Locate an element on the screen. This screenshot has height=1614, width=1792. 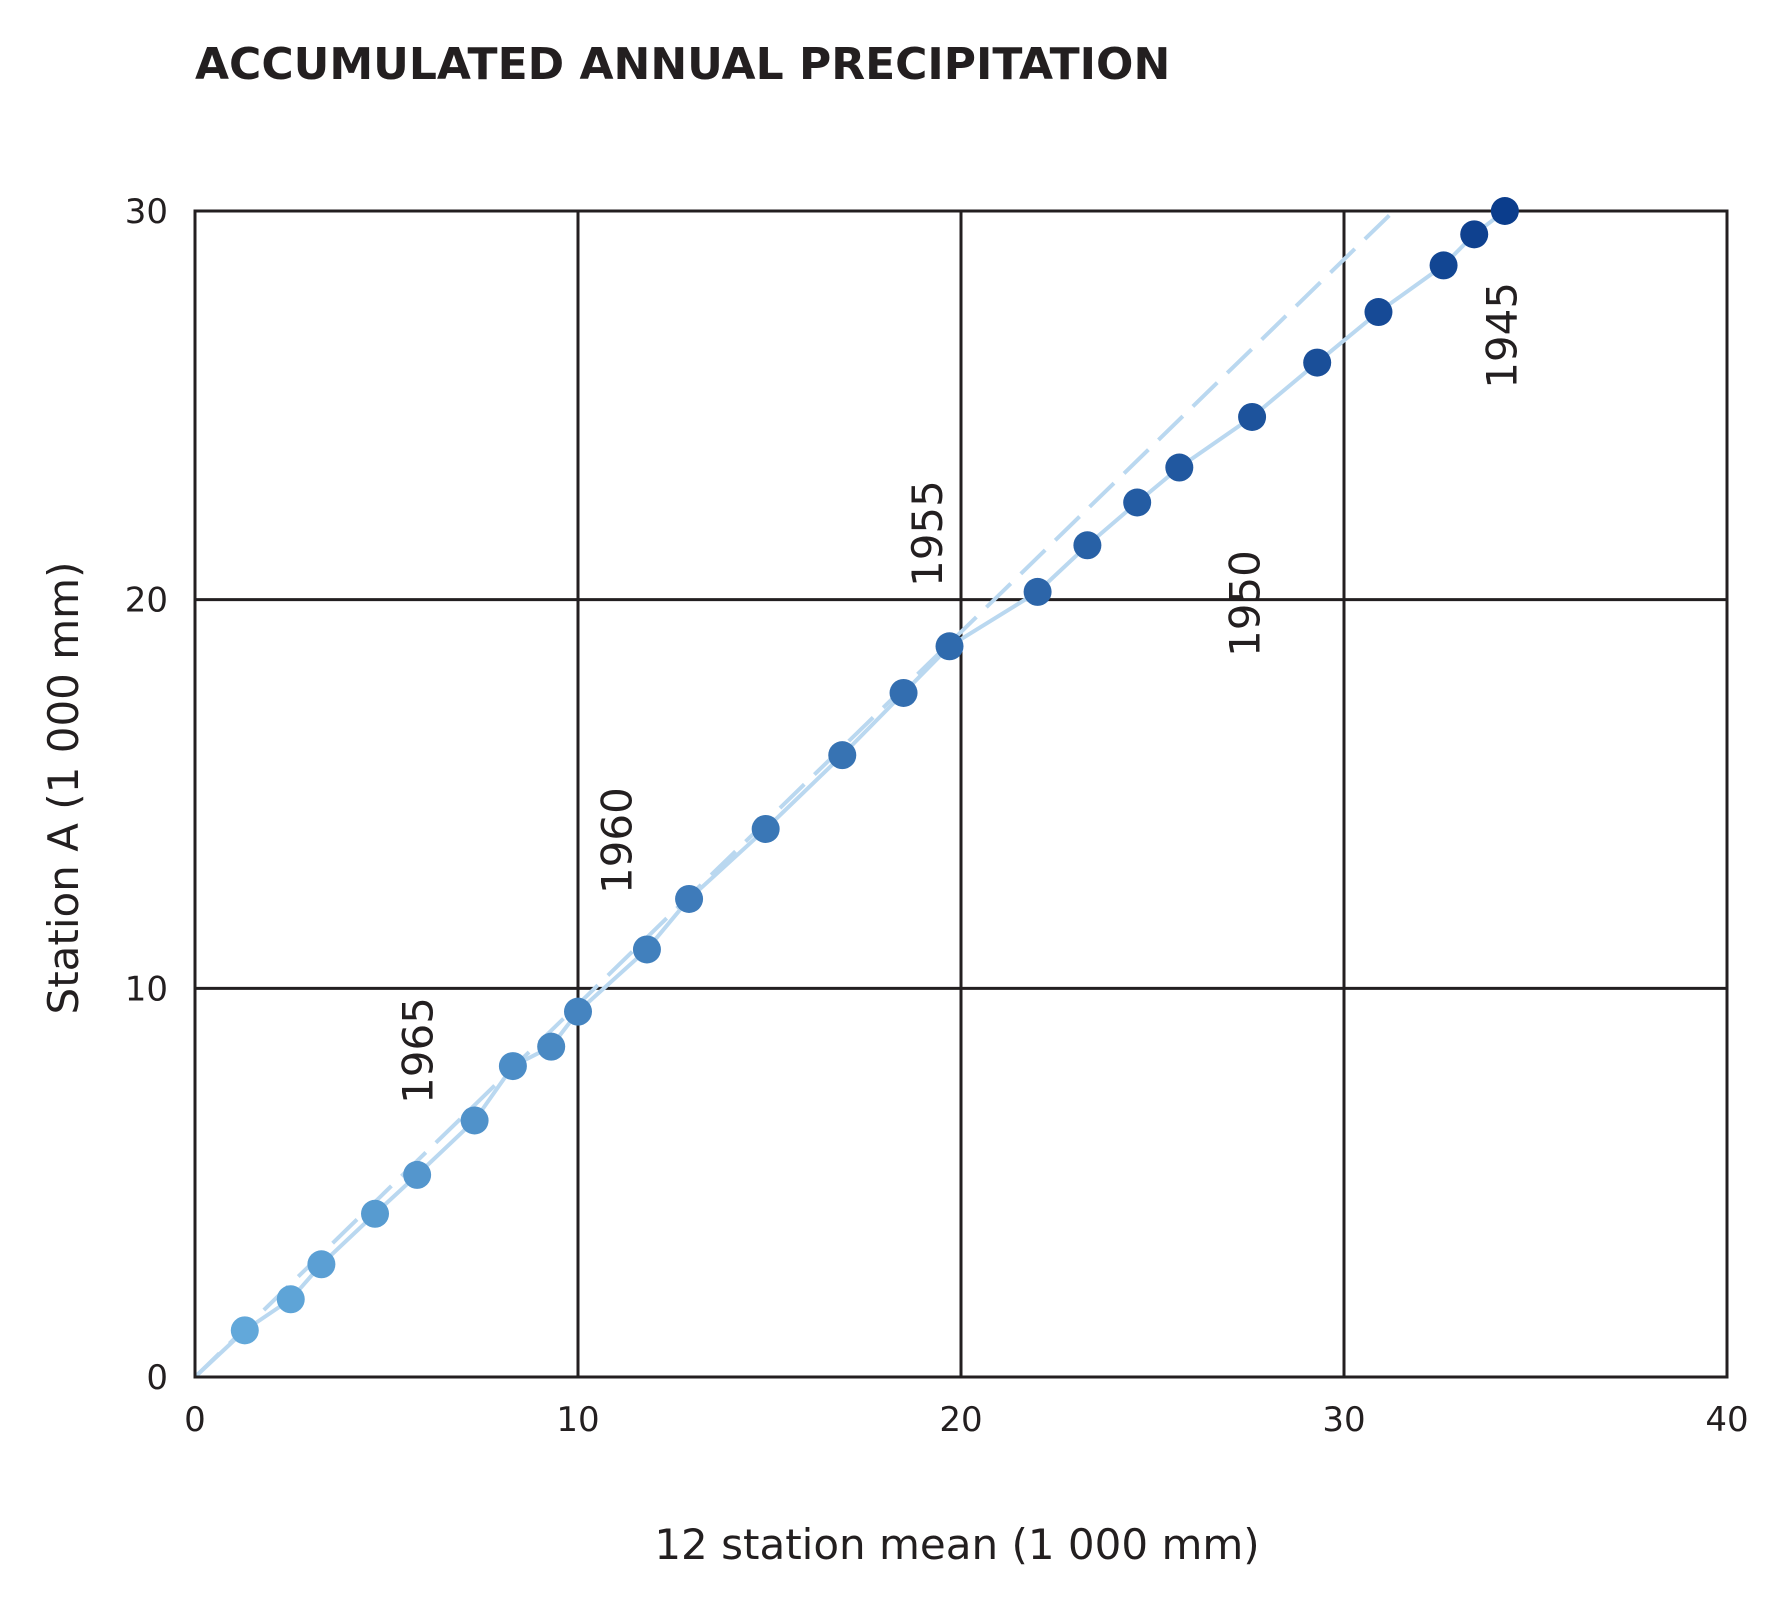
year-label-1955: 1955 is located at coordinates (927, 533).